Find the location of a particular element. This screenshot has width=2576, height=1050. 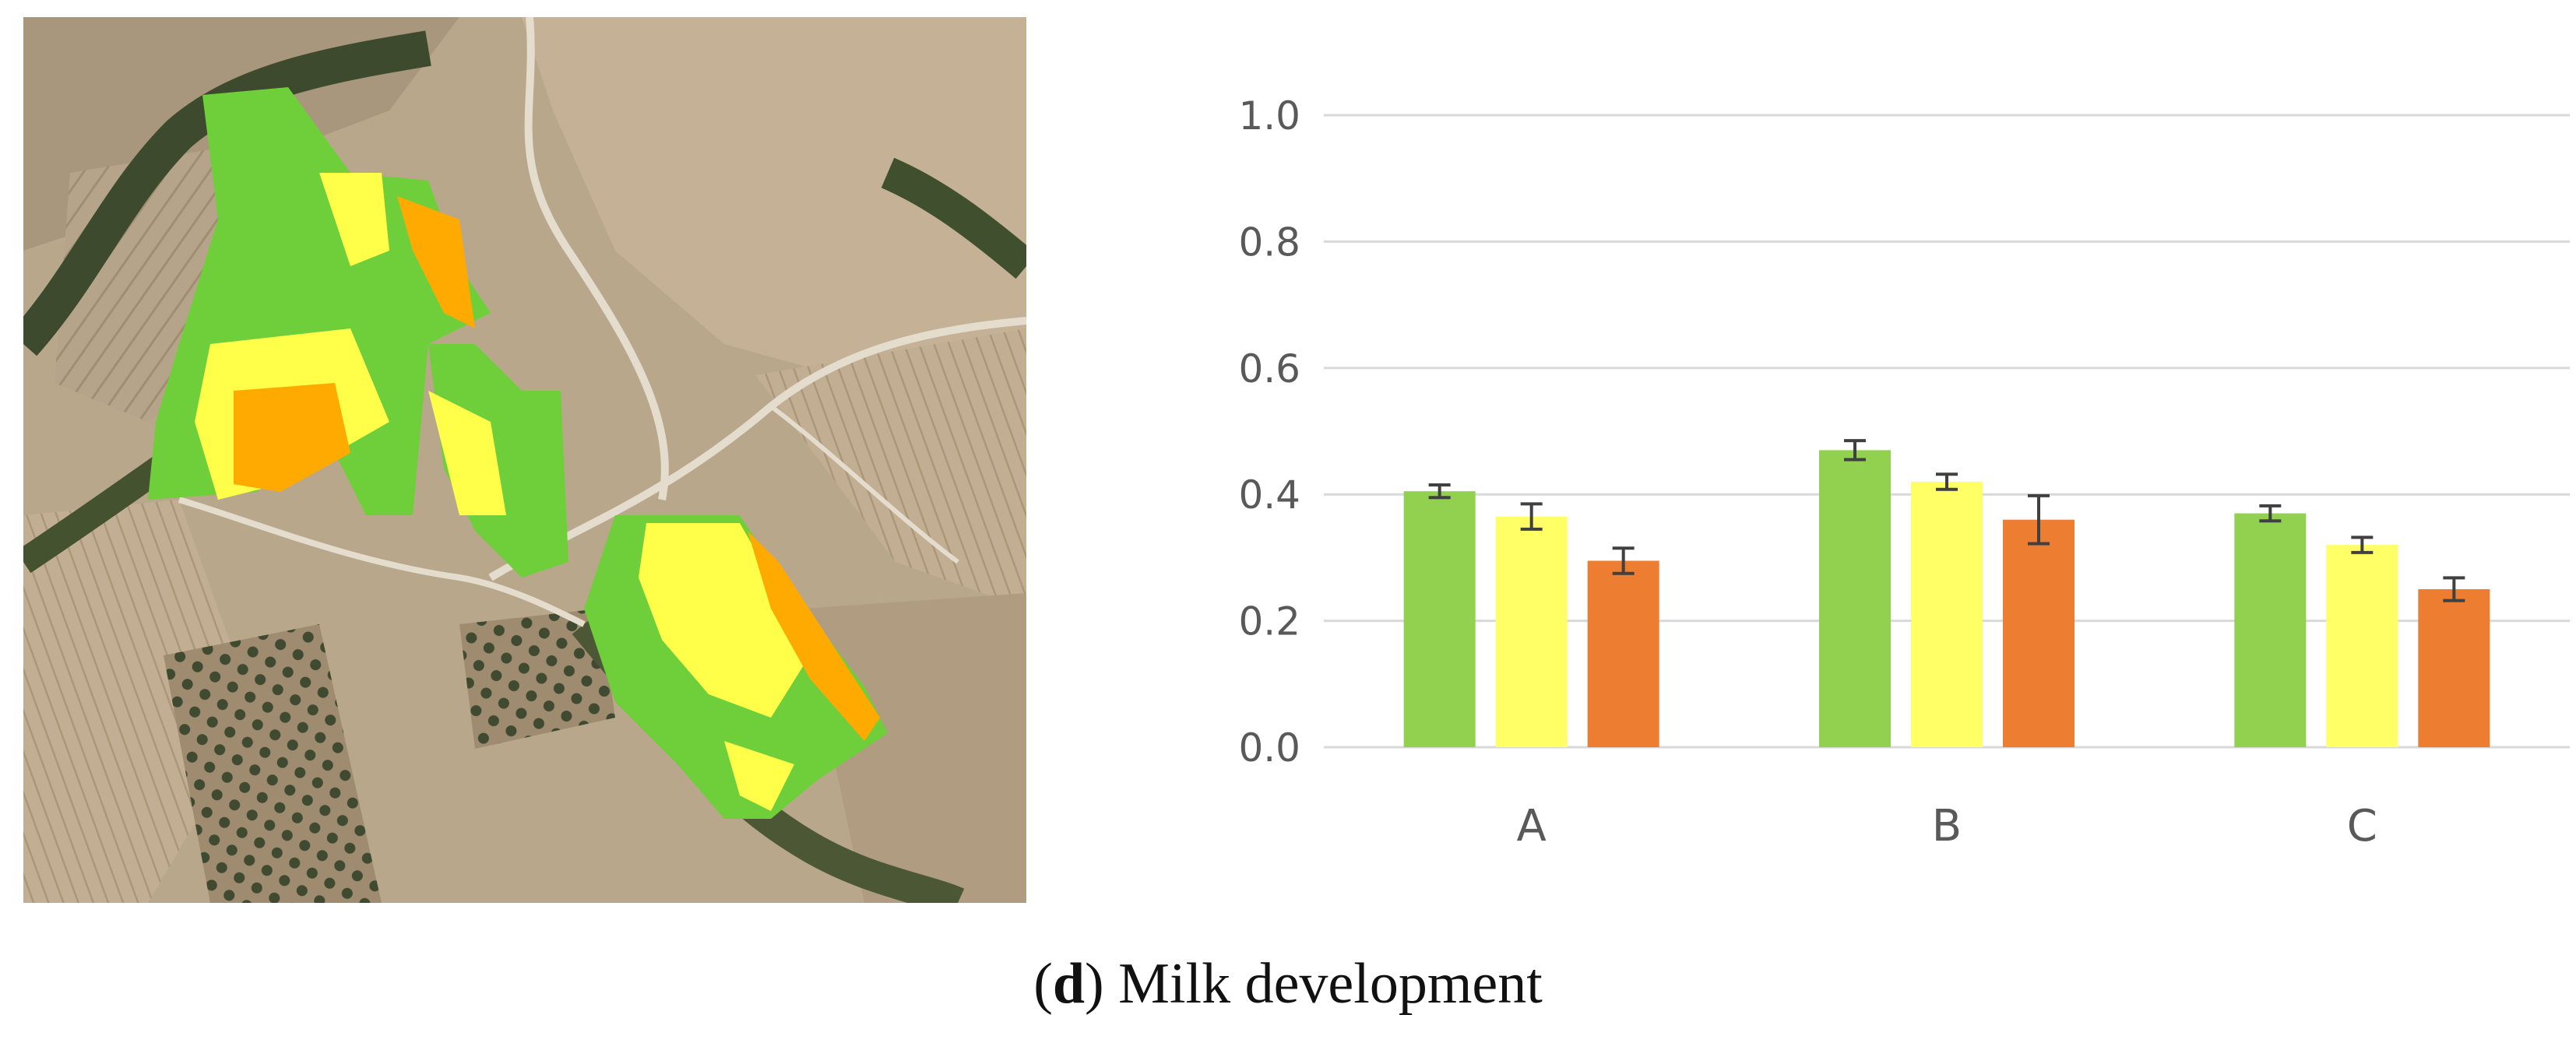

zone-north-orange is located at coordinates (292, 437).